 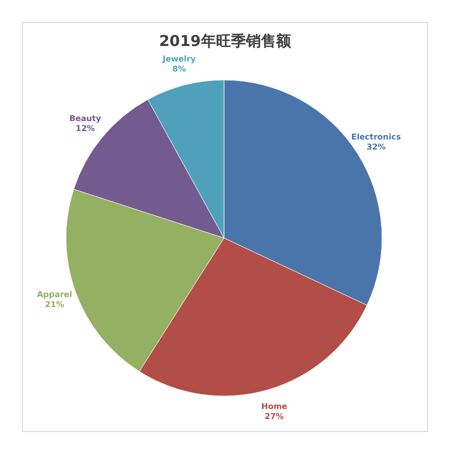 I want to click on data-label: 32%, so click(x=376, y=147).